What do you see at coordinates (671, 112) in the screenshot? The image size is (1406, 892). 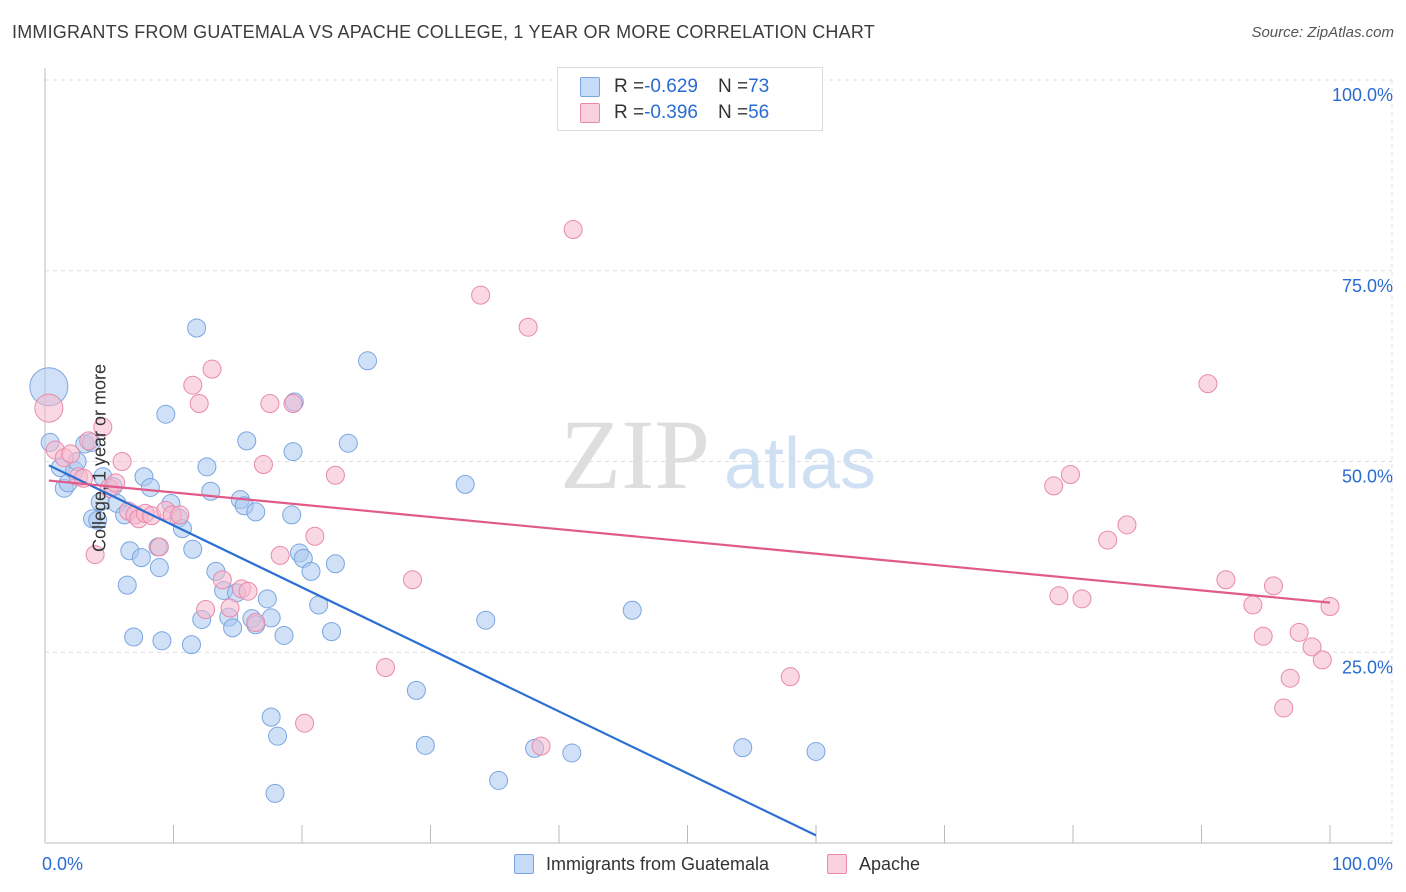 I see `r-value: -0.396` at bounding box center [671, 112].